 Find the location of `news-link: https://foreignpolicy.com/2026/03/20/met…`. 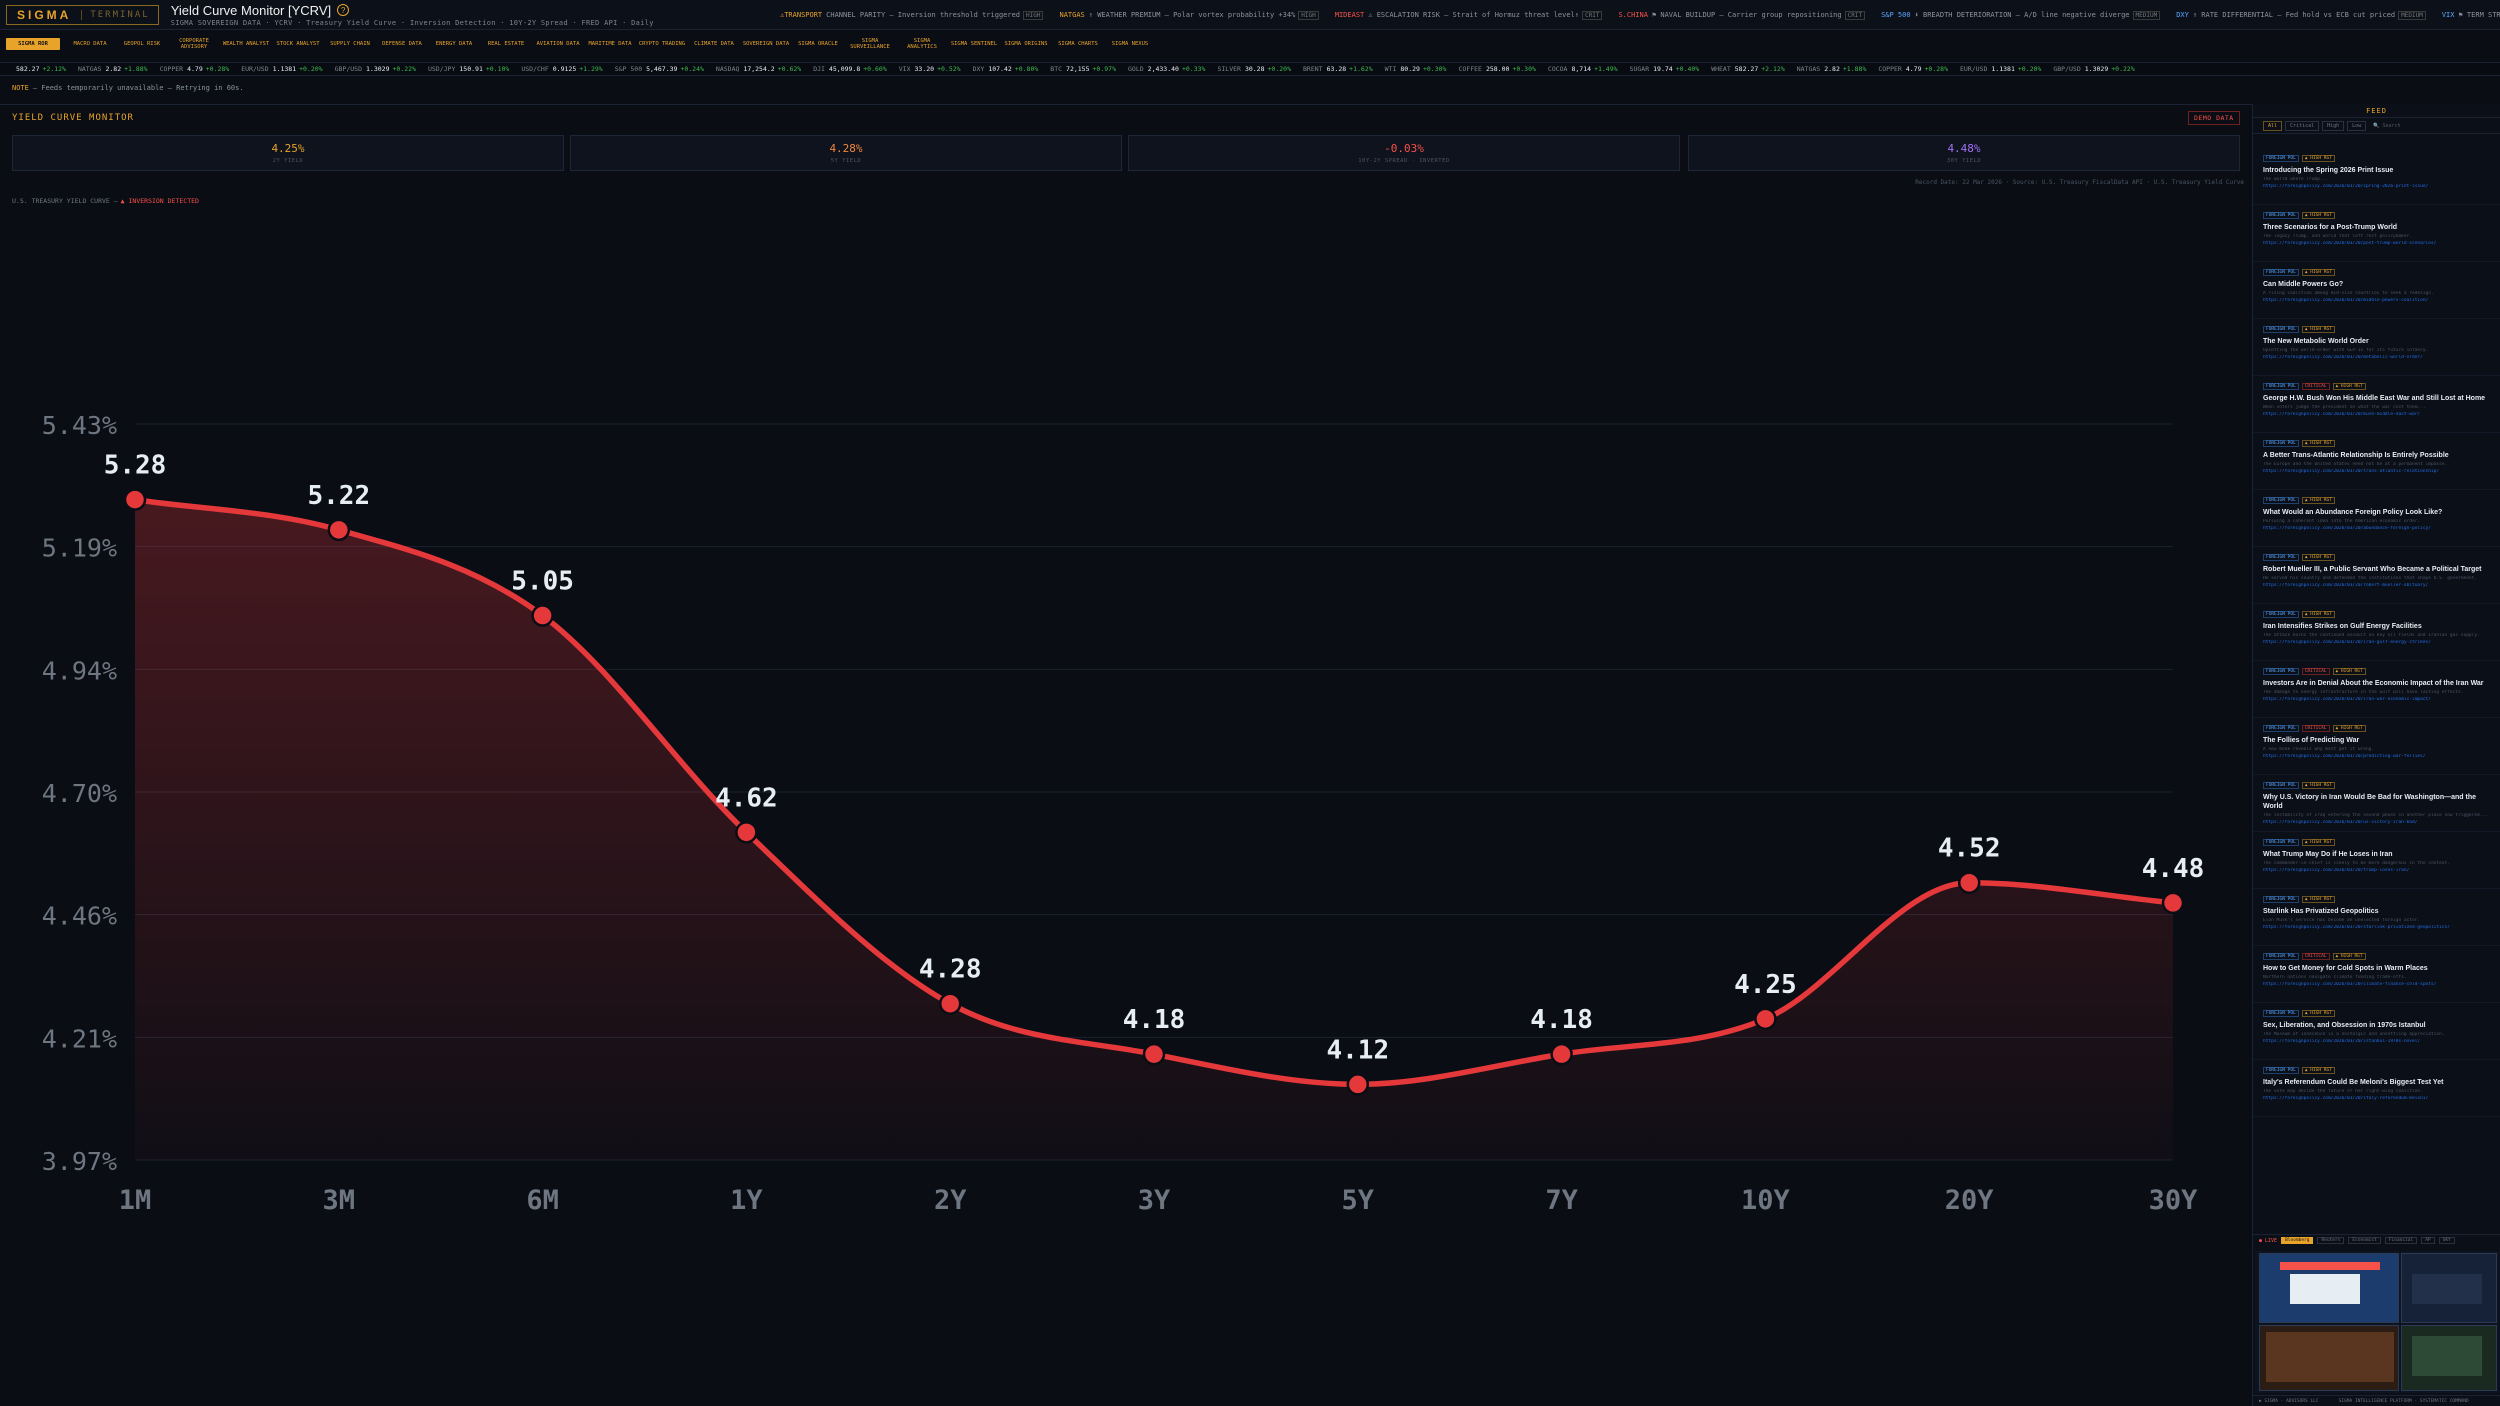

news-link: https://foreignpolicy.com/2026/03/20/met… is located at coordinates (2343, 357).